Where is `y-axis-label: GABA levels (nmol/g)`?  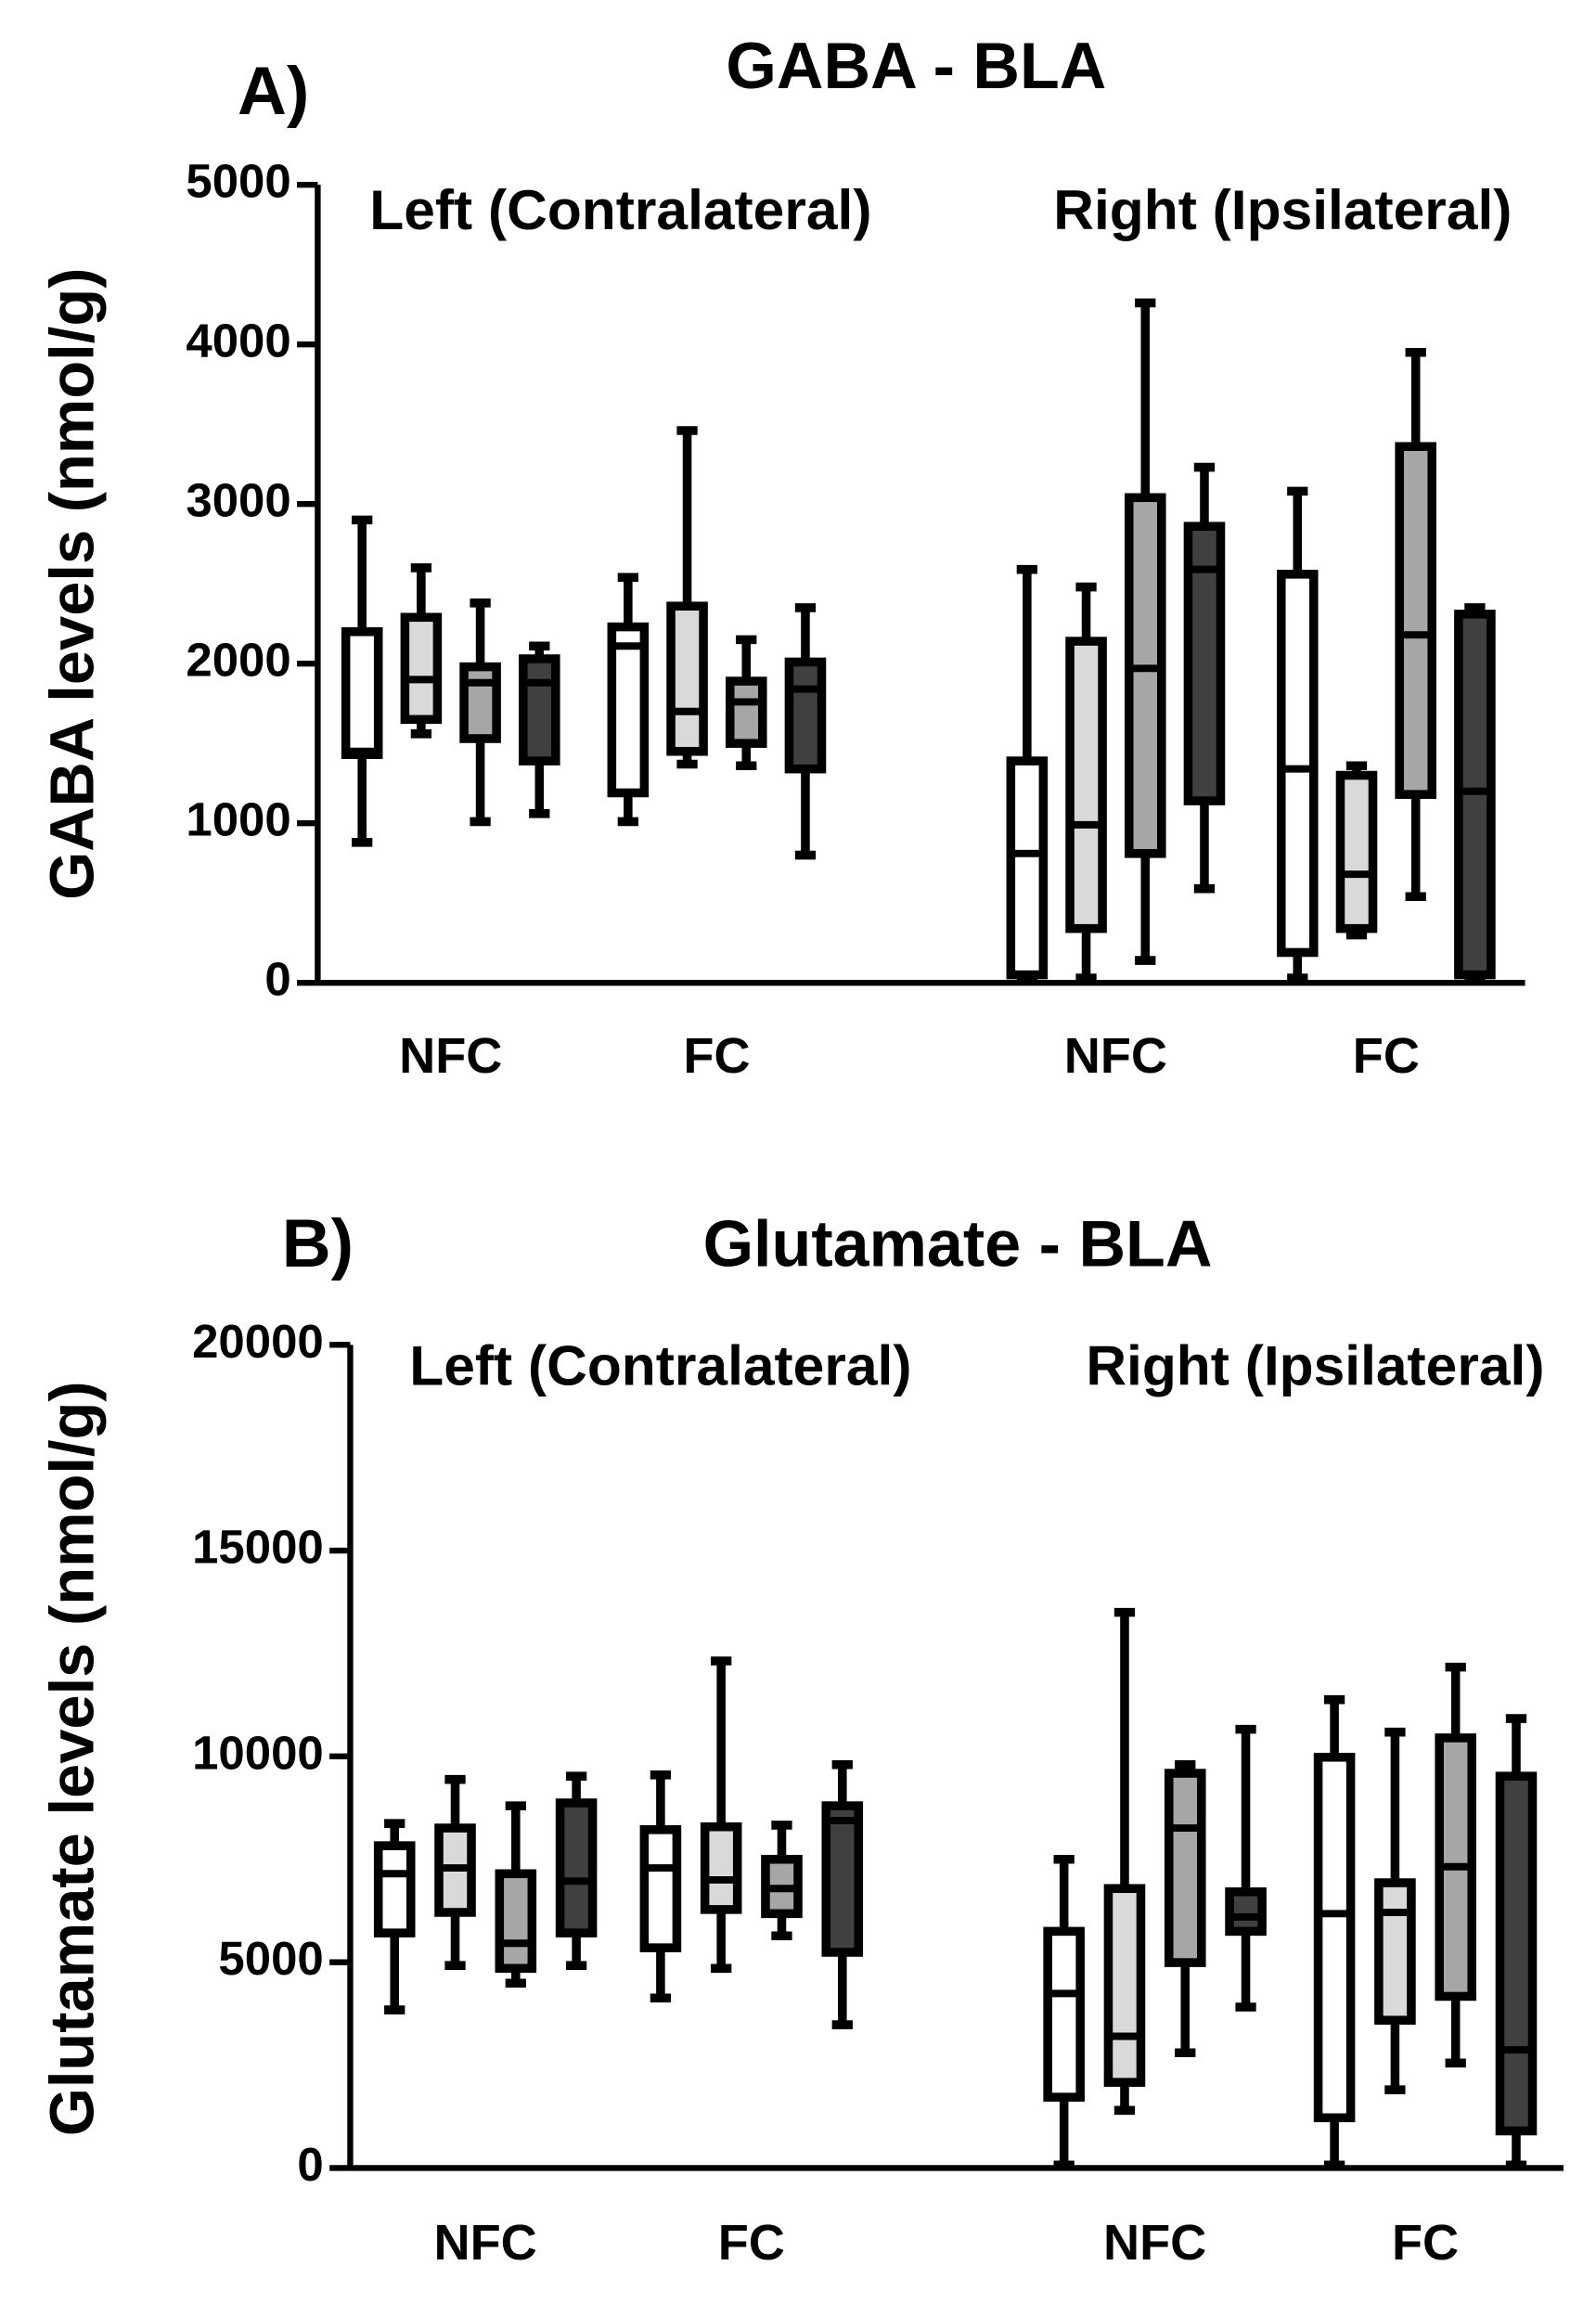
y-axis-label: GABA levels (nmol/g) is located at coordinates (72, 584).